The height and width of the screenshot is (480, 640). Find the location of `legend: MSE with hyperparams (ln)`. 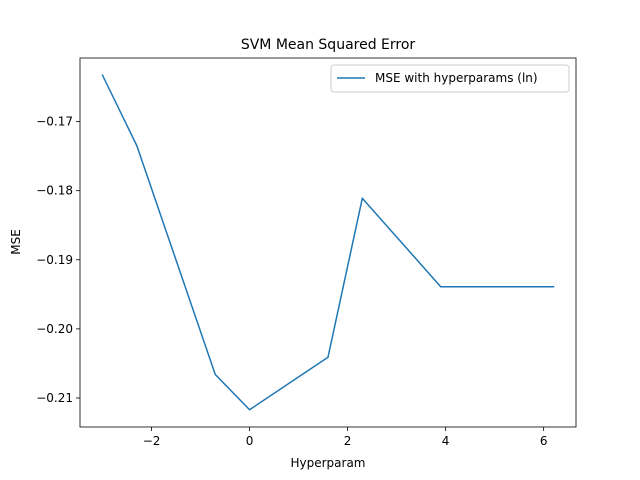

legend: MSE with hyperparams (ln) is located at coordinates (450, 78).